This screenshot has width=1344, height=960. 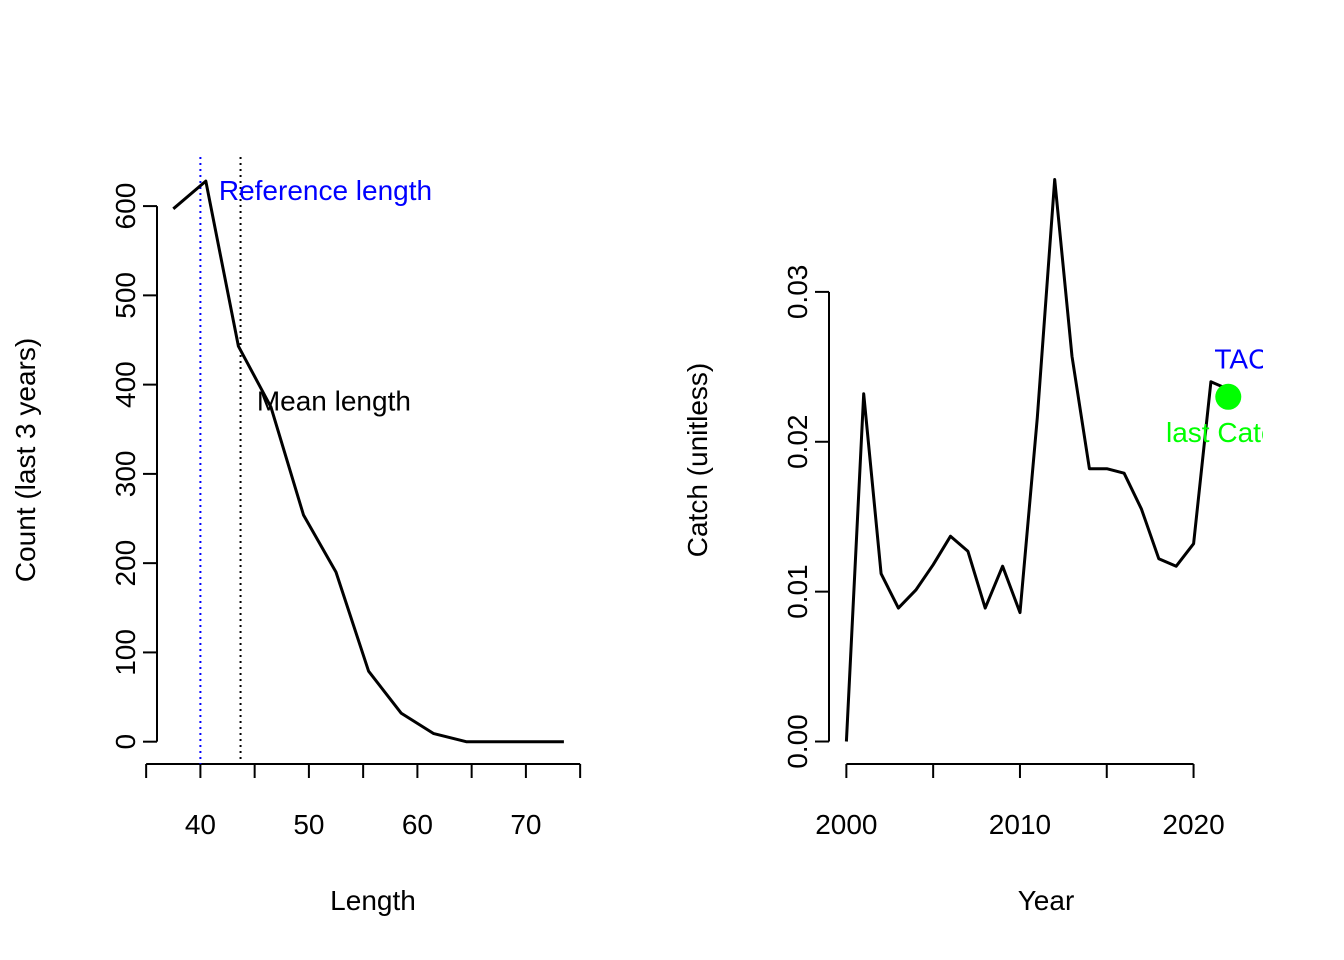 I want to click on y-axis-ticks: 0 100 200 300 400 500 600, so click(x=133, y=466).